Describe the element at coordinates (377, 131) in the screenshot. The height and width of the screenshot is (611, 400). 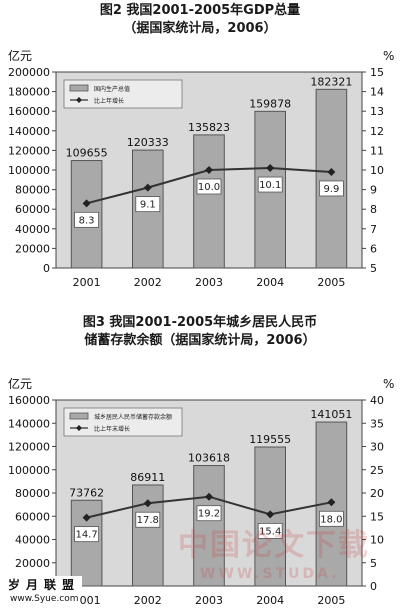
I see `y2-tick-label: 12` at that location.